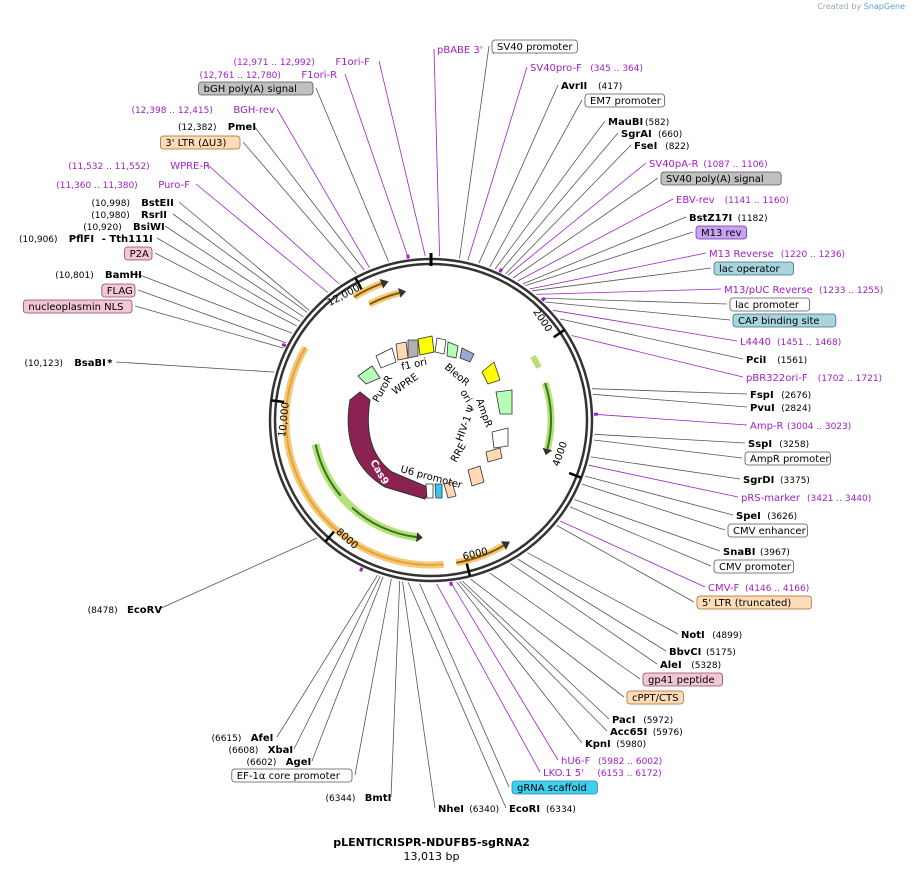  I want to click on feature-label-text: FLAG, so click(120, 291).